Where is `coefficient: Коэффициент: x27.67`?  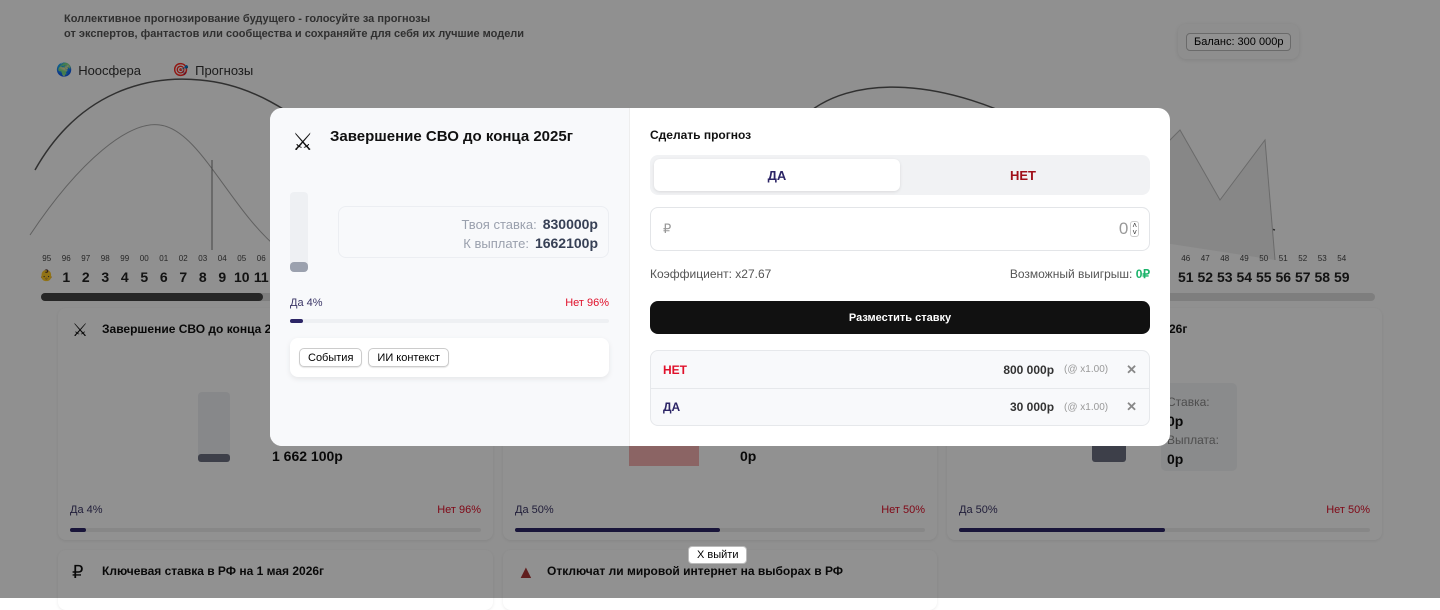
coefficient: Коэффициент: x27.67 is located at coordinates (711, 274).